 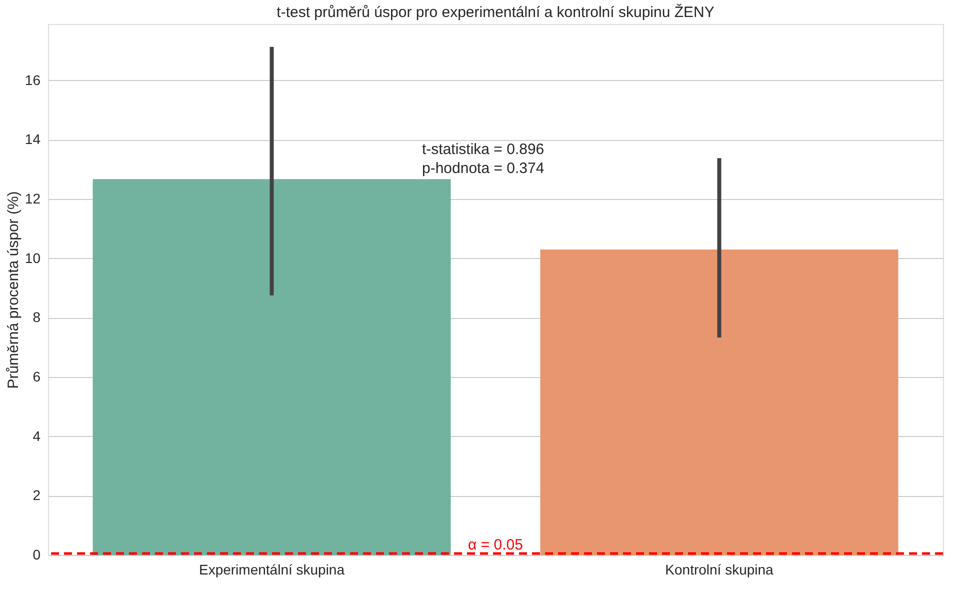 What do you see at coordinates (36, 376) in the screenshot?
I see `y-tick-label: 6` at bounding box center [36, 376].